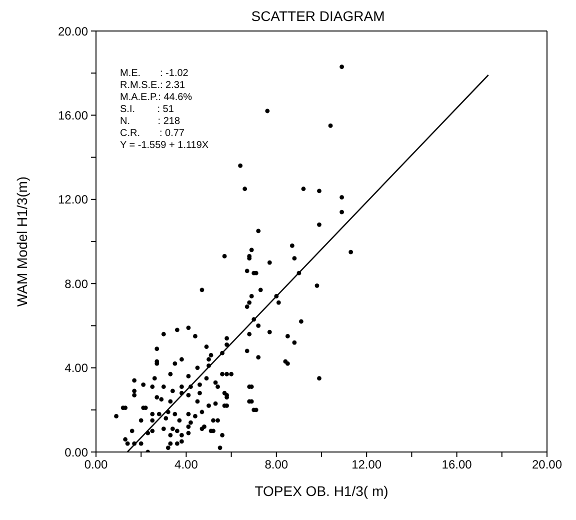 This screenshot has height=520, width=576. I want to click on y-tick-label: 8.00, so click(76, 283).